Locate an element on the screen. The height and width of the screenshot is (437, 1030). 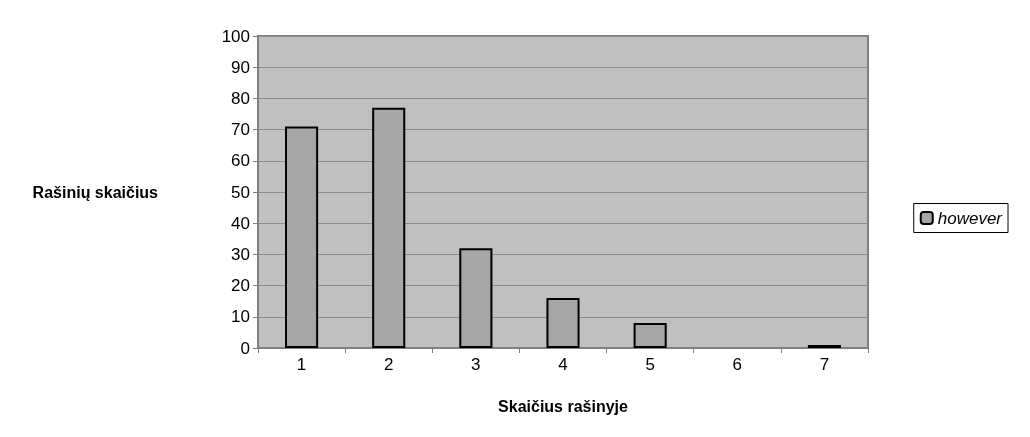
y-tick-label: 80 is located at coordinates (240, 98).